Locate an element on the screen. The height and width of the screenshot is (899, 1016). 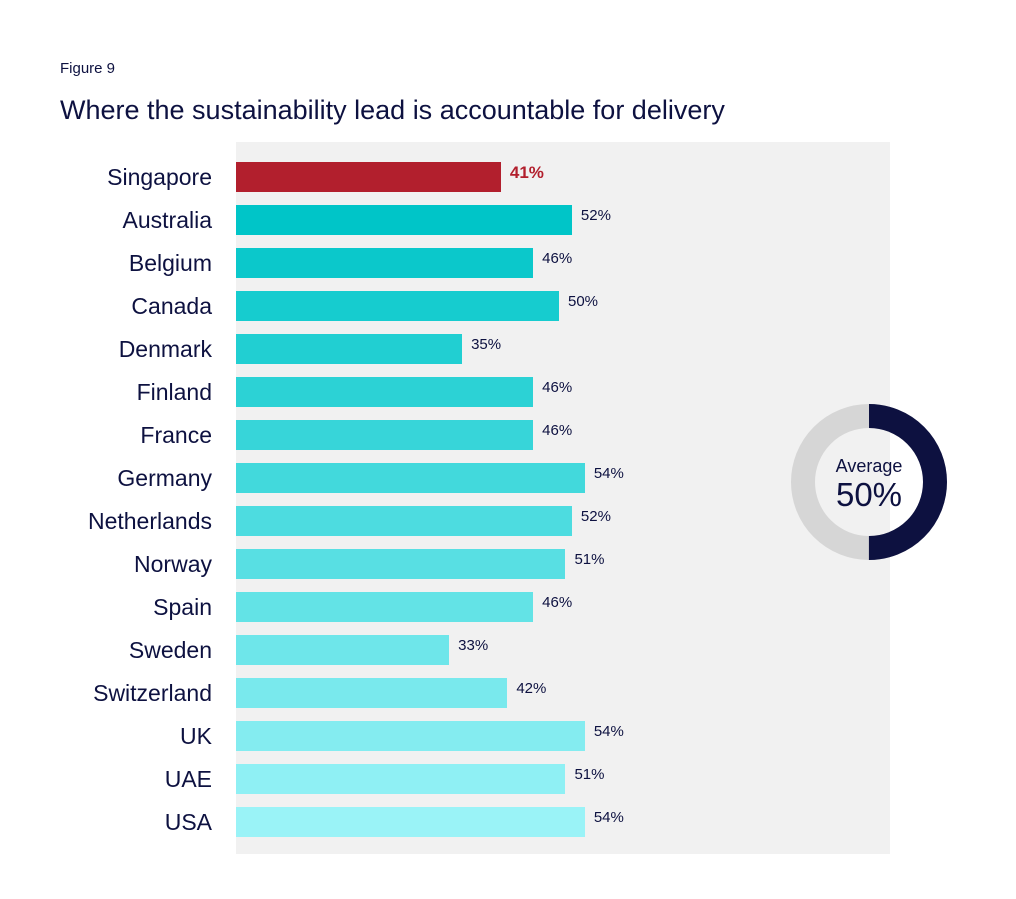
bar-finland is located at coordinates (385, 392).